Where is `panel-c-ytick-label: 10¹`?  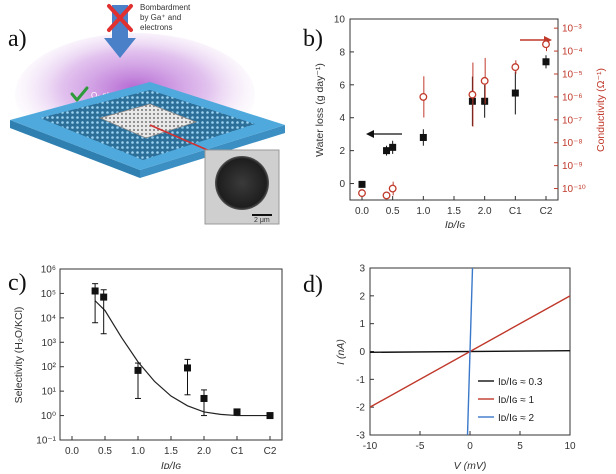
panel-c-ytick-label: 10¹ is located at coordinates (49, 392).